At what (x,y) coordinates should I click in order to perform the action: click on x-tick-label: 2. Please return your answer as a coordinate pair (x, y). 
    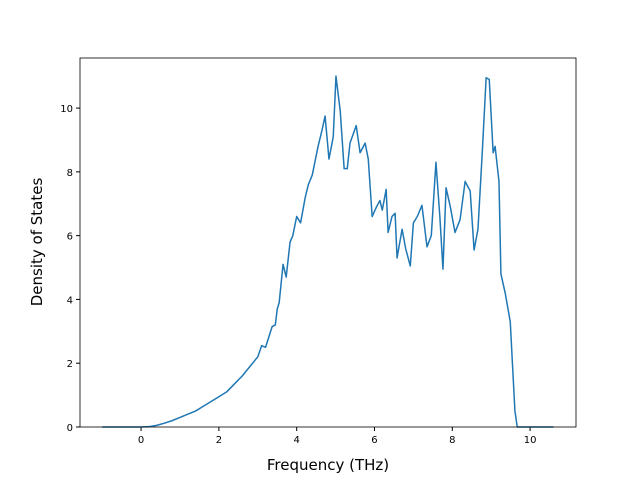
    Looking at the image, I should click on (219, 440).